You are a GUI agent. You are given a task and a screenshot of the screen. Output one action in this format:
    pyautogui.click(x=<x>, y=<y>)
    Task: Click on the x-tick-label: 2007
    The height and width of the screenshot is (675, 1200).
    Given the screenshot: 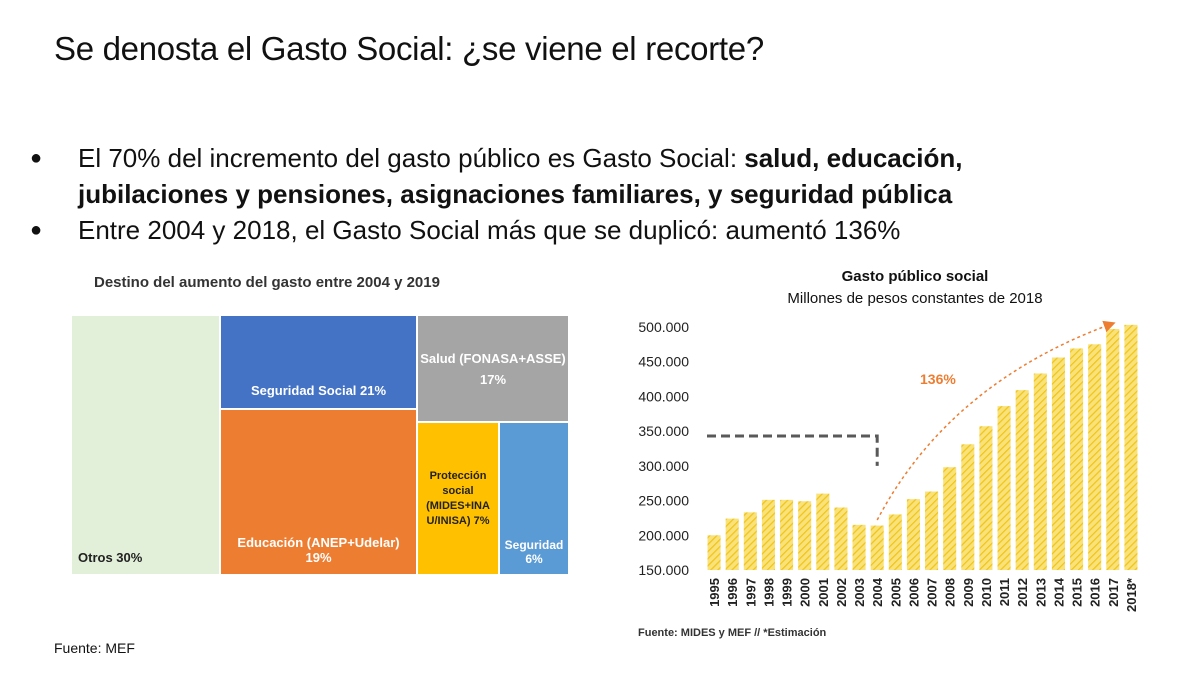 What is the action you would take?
    pyautogui.click(x=932, y=592)
    